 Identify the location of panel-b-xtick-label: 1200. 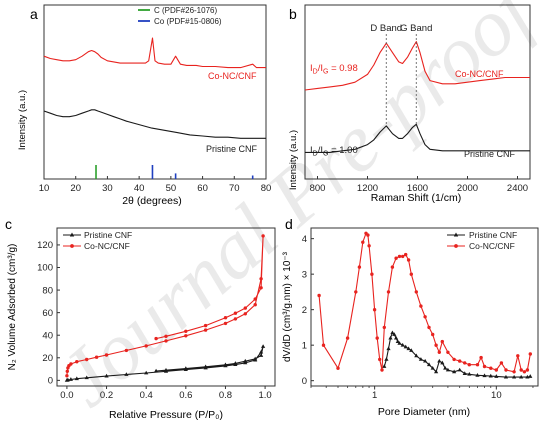
(367, 188).